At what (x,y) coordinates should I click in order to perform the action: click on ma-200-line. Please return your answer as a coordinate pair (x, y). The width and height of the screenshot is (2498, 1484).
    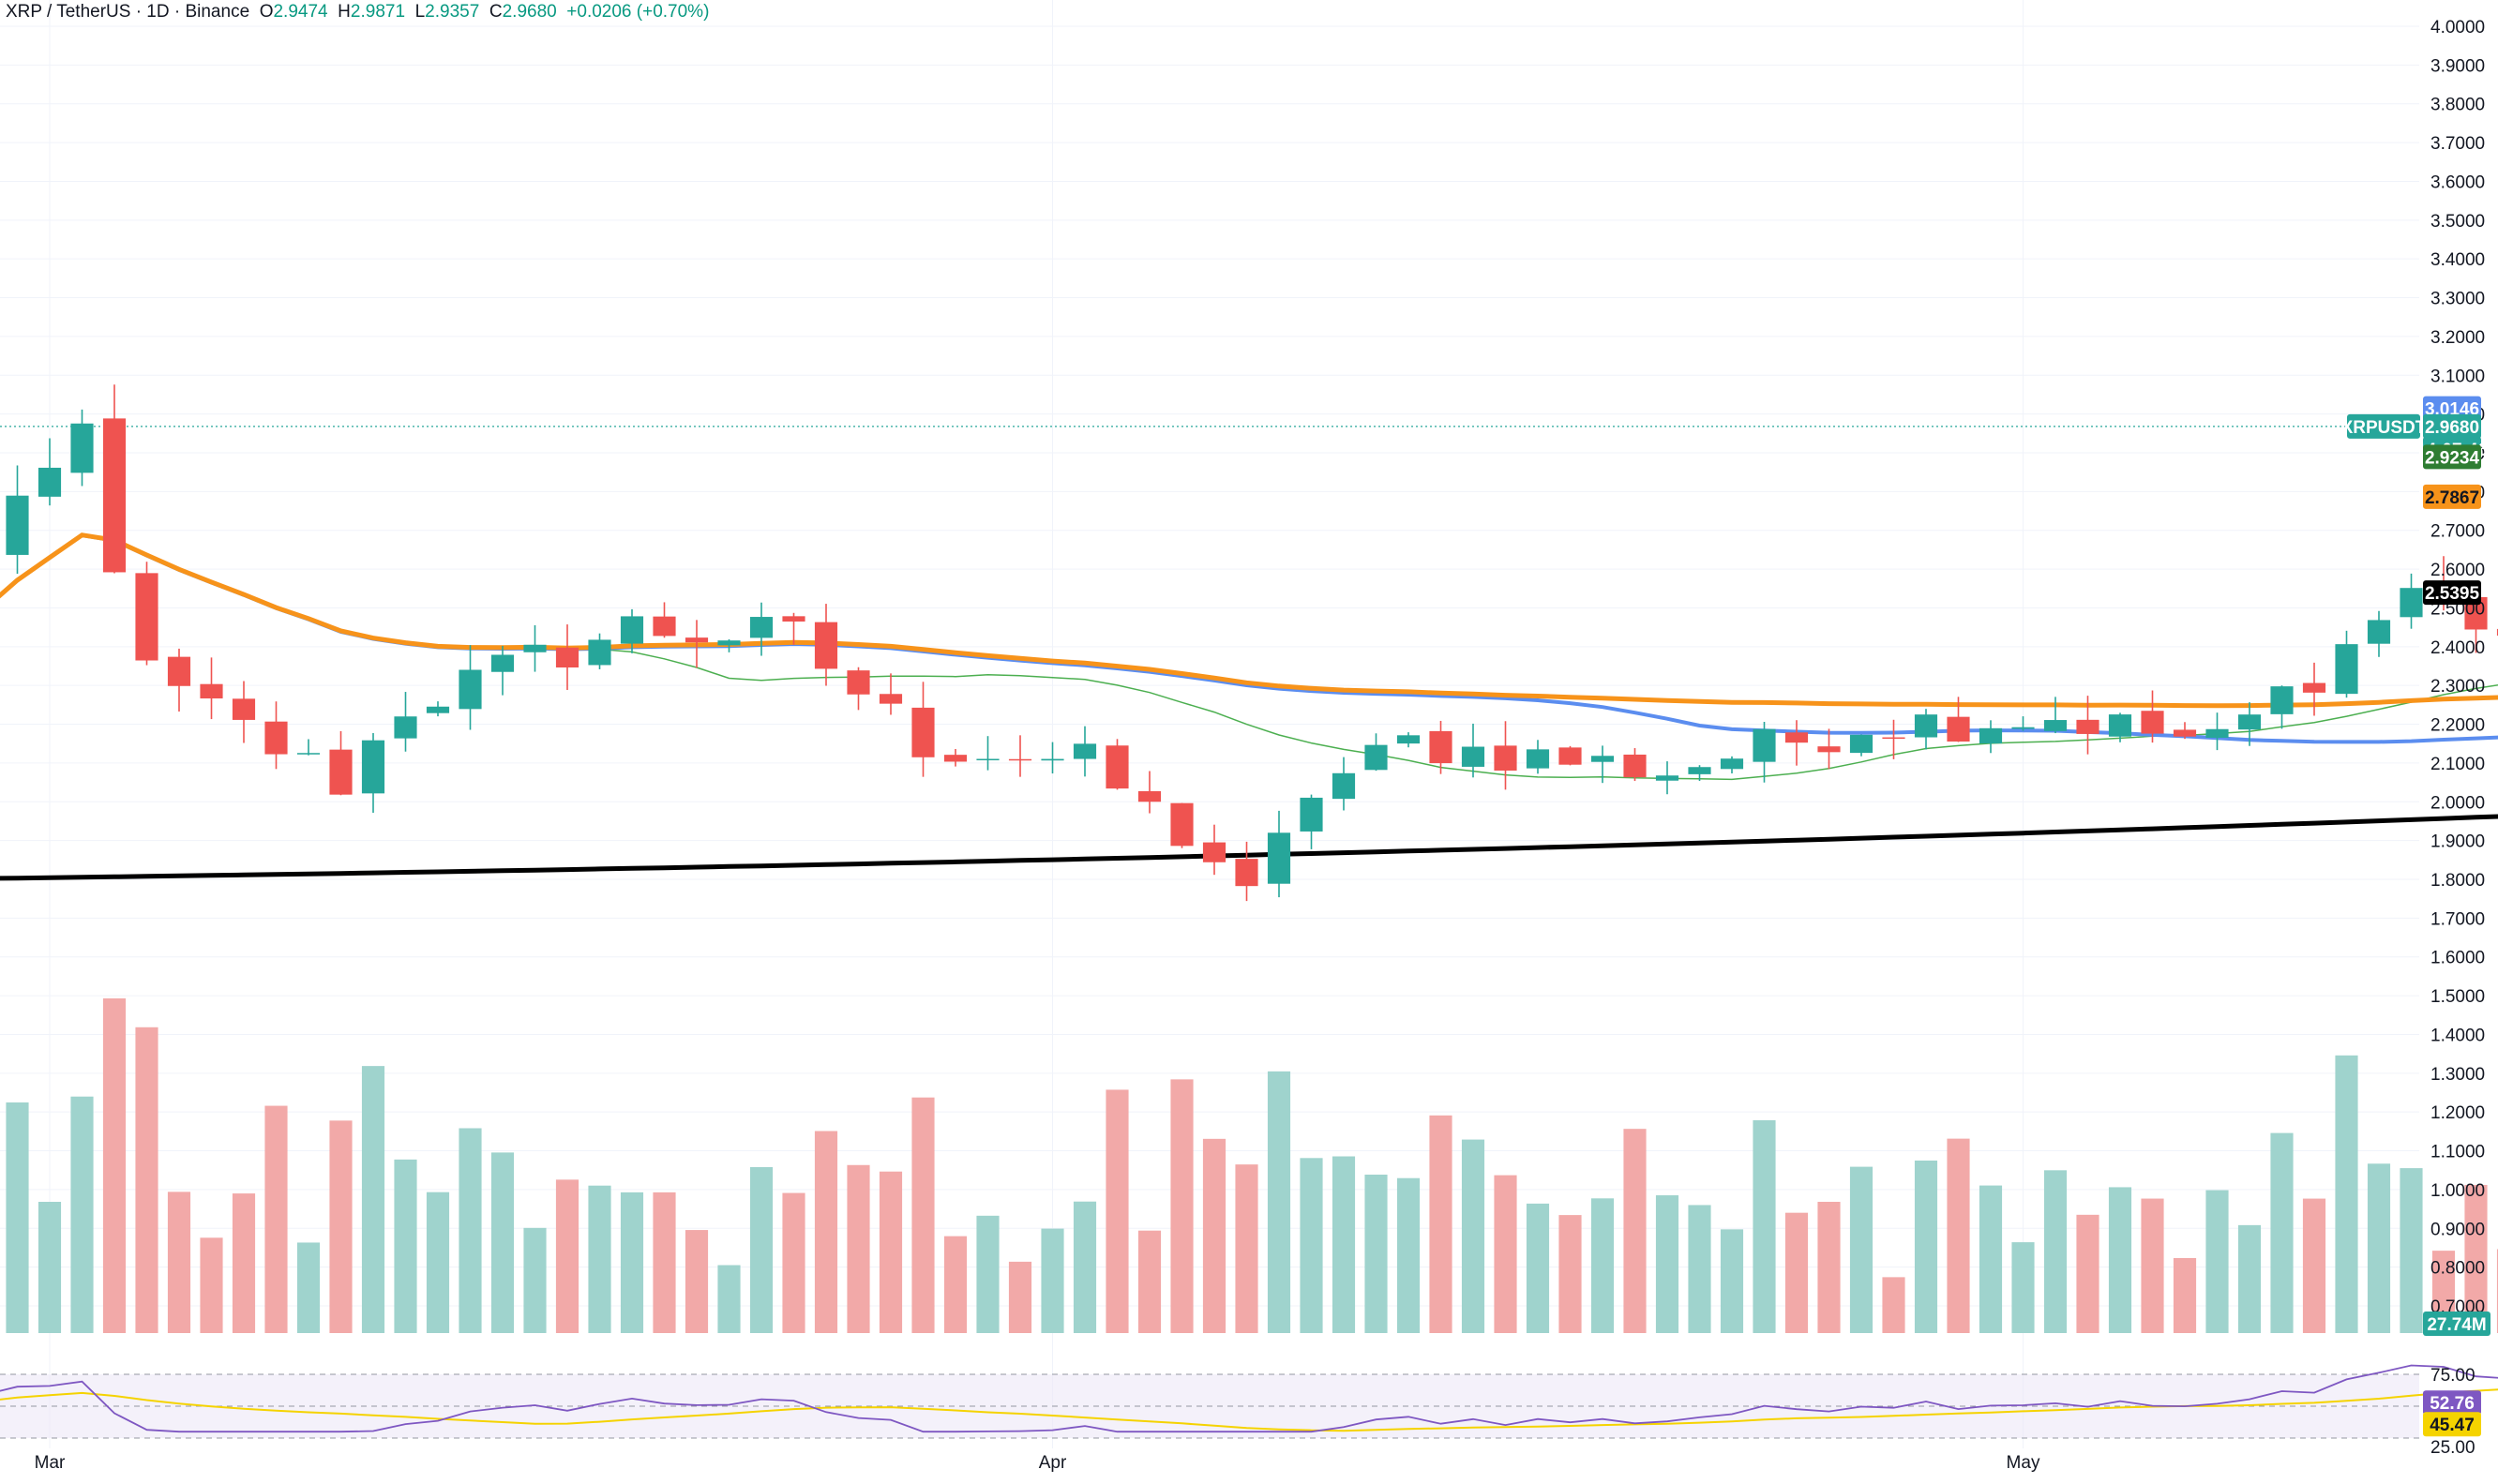
    Looking at the image, I should click on (1249, 847).